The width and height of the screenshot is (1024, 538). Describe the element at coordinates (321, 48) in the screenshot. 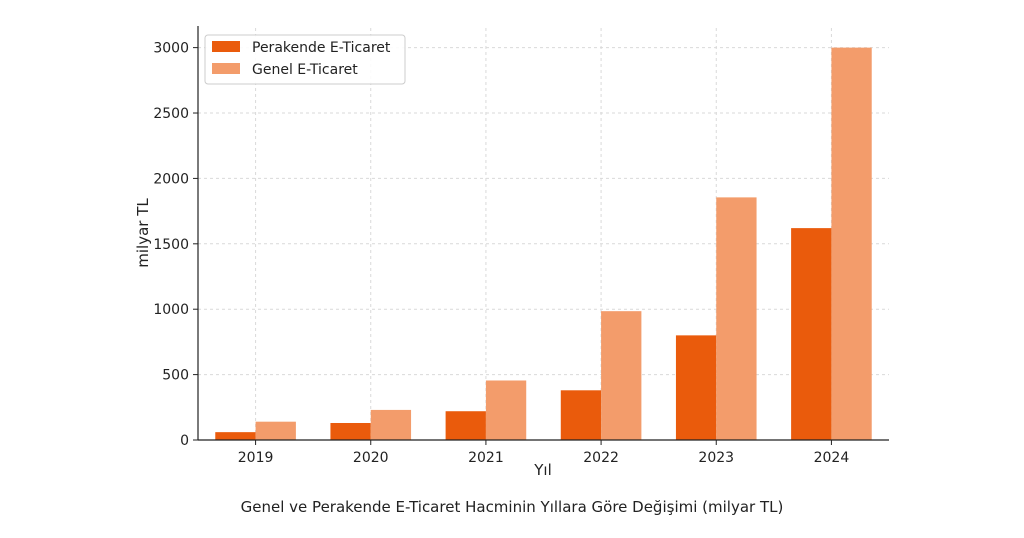

I see `legend-label: Perakende E-Ticaret` at that location.